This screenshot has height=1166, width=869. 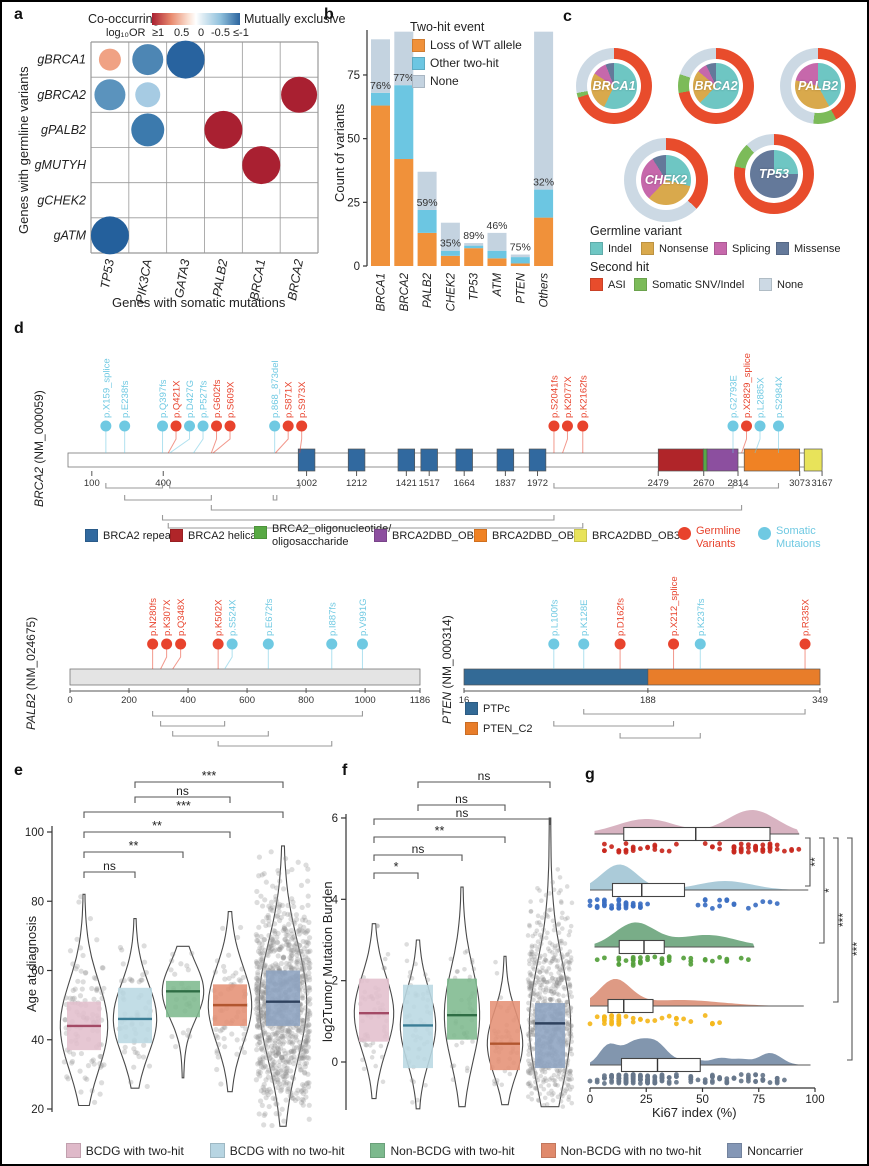 I want to click on panel-c-letter: c, so click(x=567, y=16).